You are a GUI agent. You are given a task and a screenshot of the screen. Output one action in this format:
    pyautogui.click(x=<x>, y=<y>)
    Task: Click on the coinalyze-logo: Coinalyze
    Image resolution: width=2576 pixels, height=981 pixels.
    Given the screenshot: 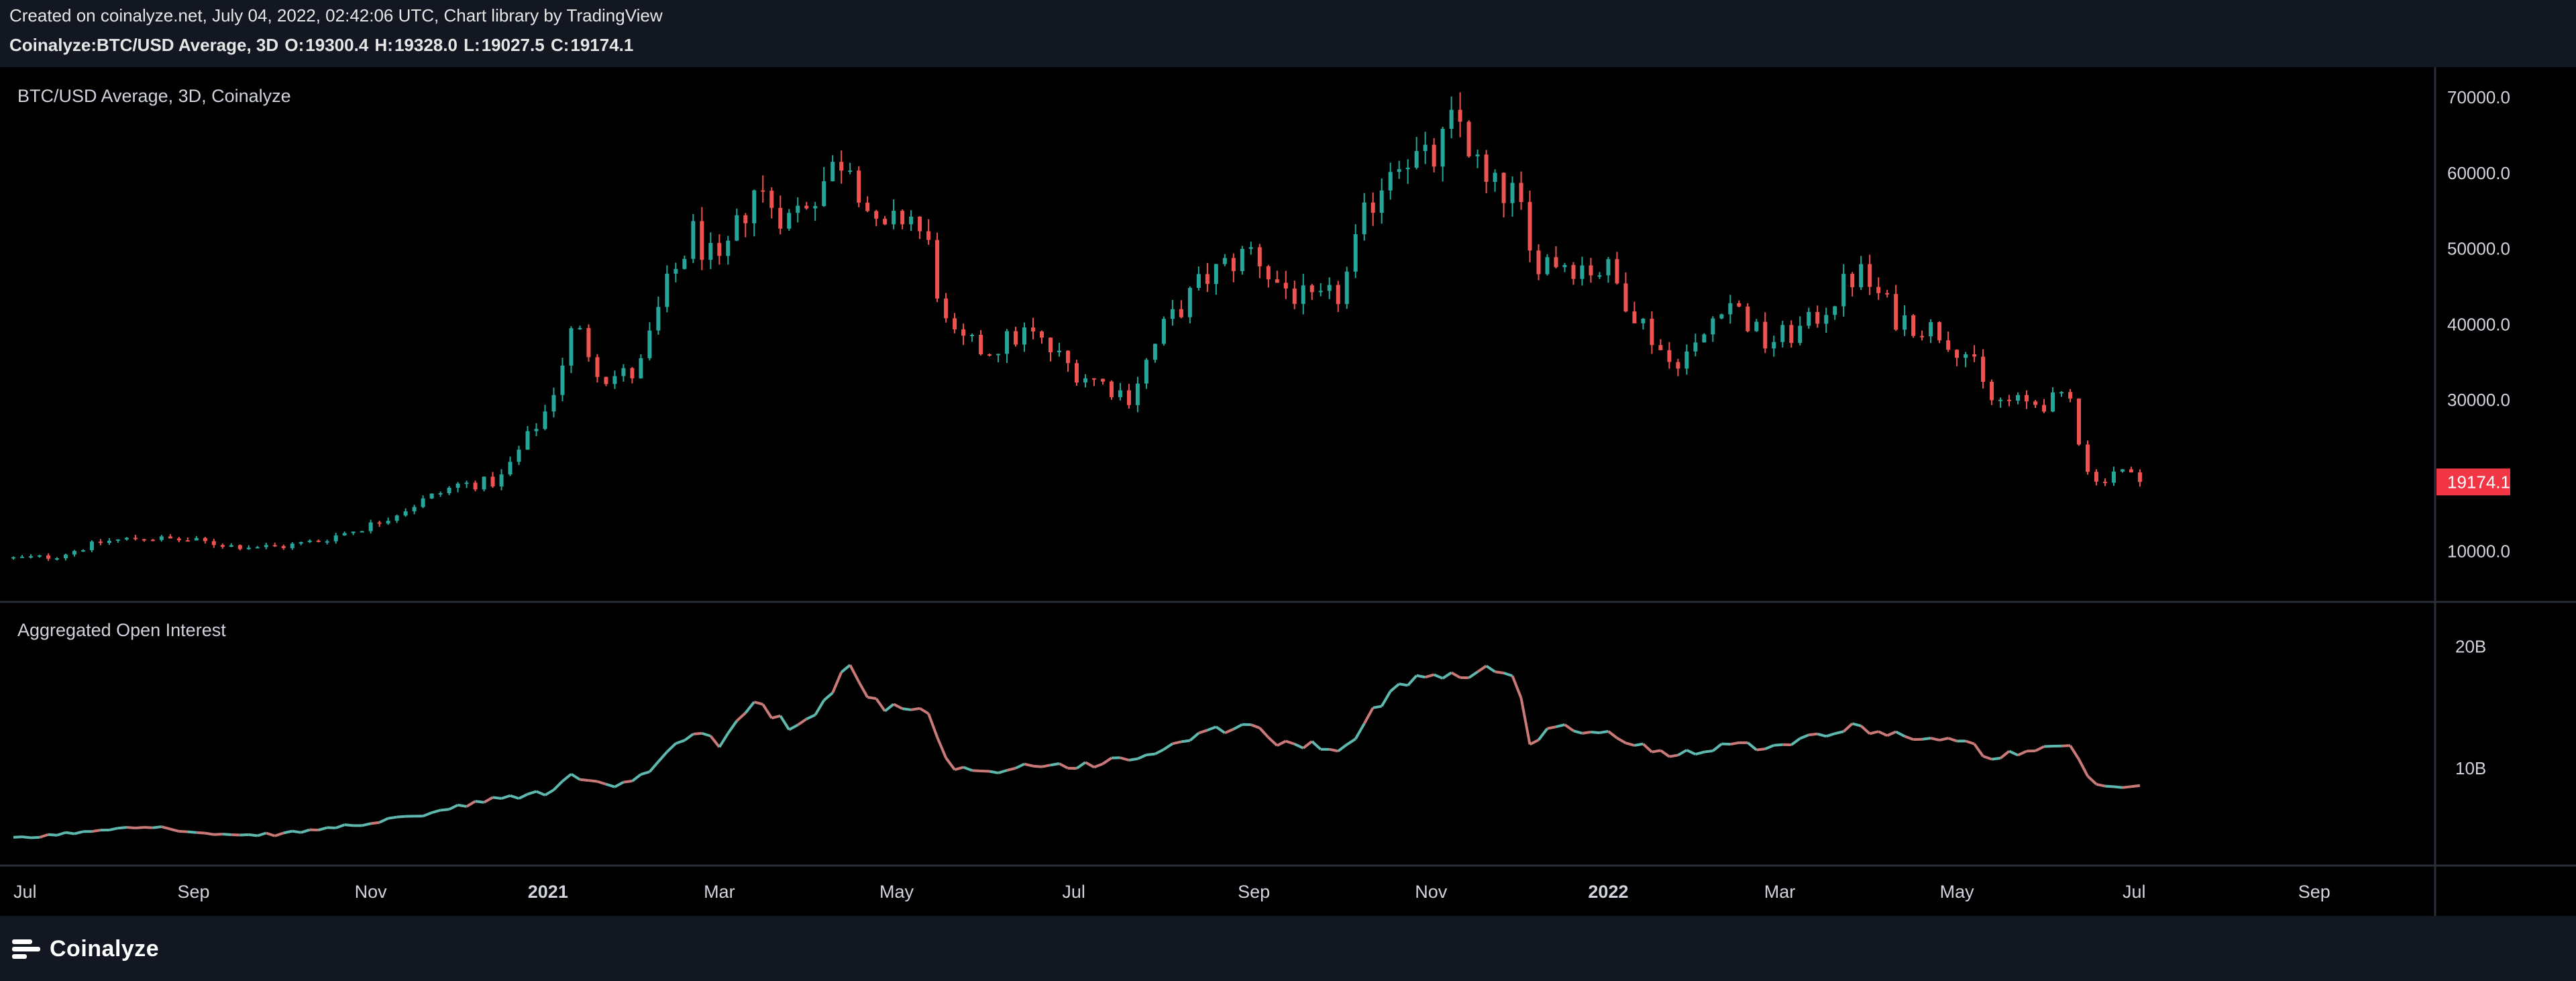 What is the action you would take?
    pyautogui.click(x=85, y=949)
    